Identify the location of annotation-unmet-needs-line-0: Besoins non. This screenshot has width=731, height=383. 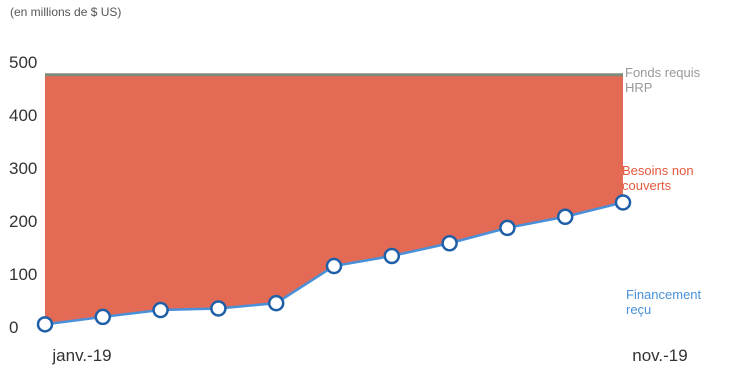
(658, 170).